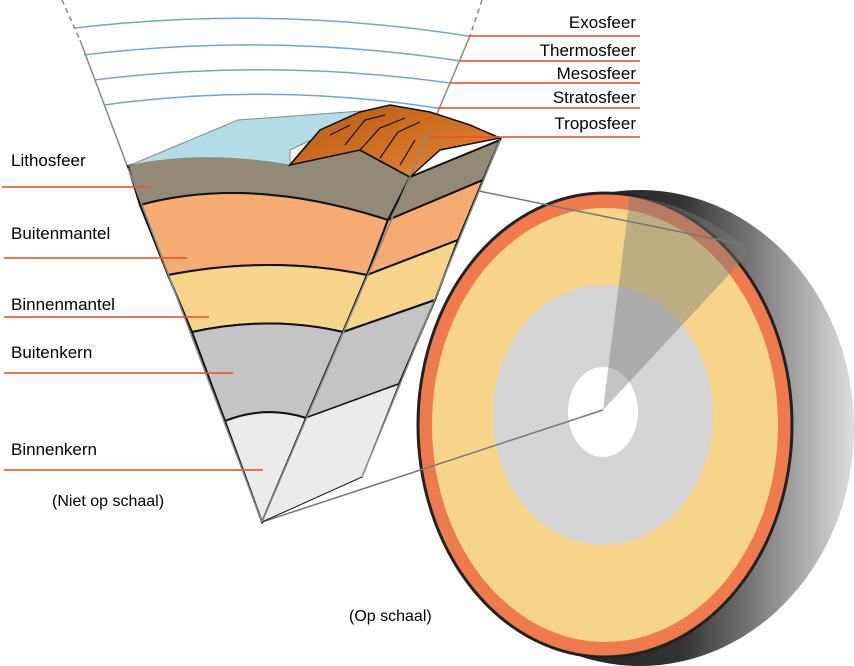 The width and height of the screenshot is (854, 666). Describe the element at coordinates (587, 50) in the screenshot. I see `label-thermosfeer: Thermosfeer` at that location.